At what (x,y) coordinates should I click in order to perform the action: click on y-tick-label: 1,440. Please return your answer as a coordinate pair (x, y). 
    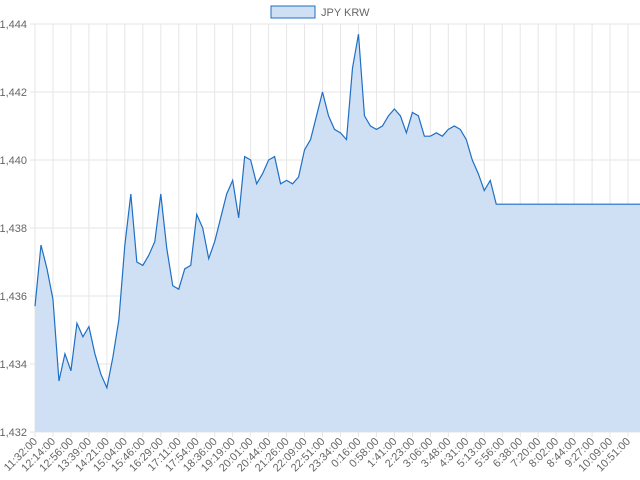
    Looking at the image, I should click on (13, 161).